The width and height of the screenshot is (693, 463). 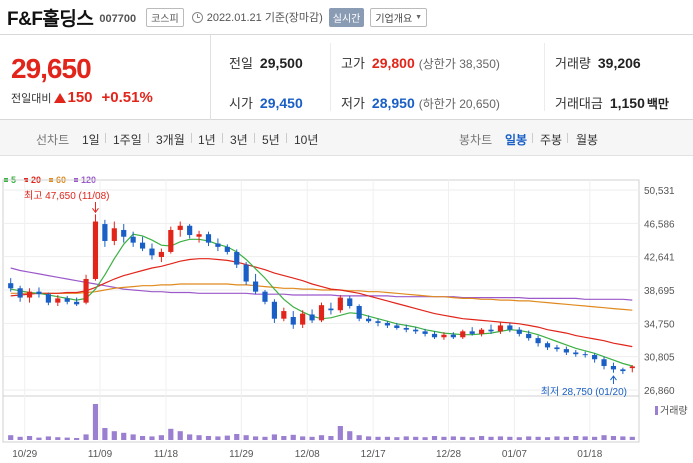 I want to click on candle-chart-label: 봉차트, so click(x=476, y=140).